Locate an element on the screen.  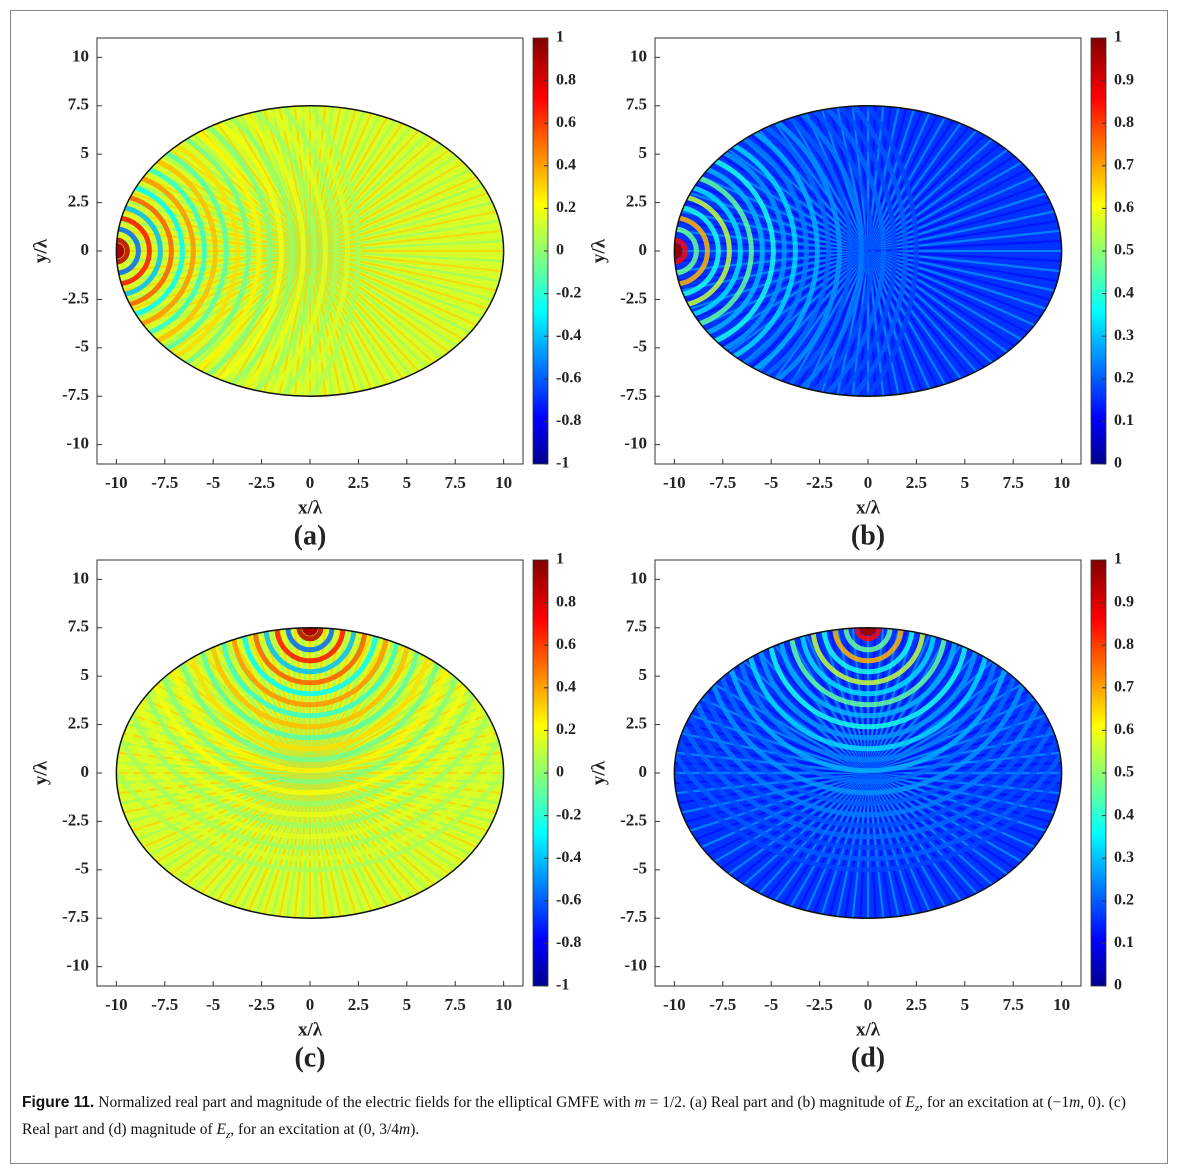
x-tick-label: -10 is located at coordinates (674, 1004).